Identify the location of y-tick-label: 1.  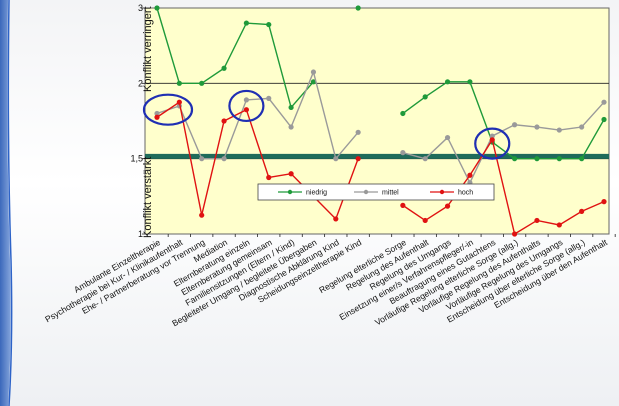
(140, 234).